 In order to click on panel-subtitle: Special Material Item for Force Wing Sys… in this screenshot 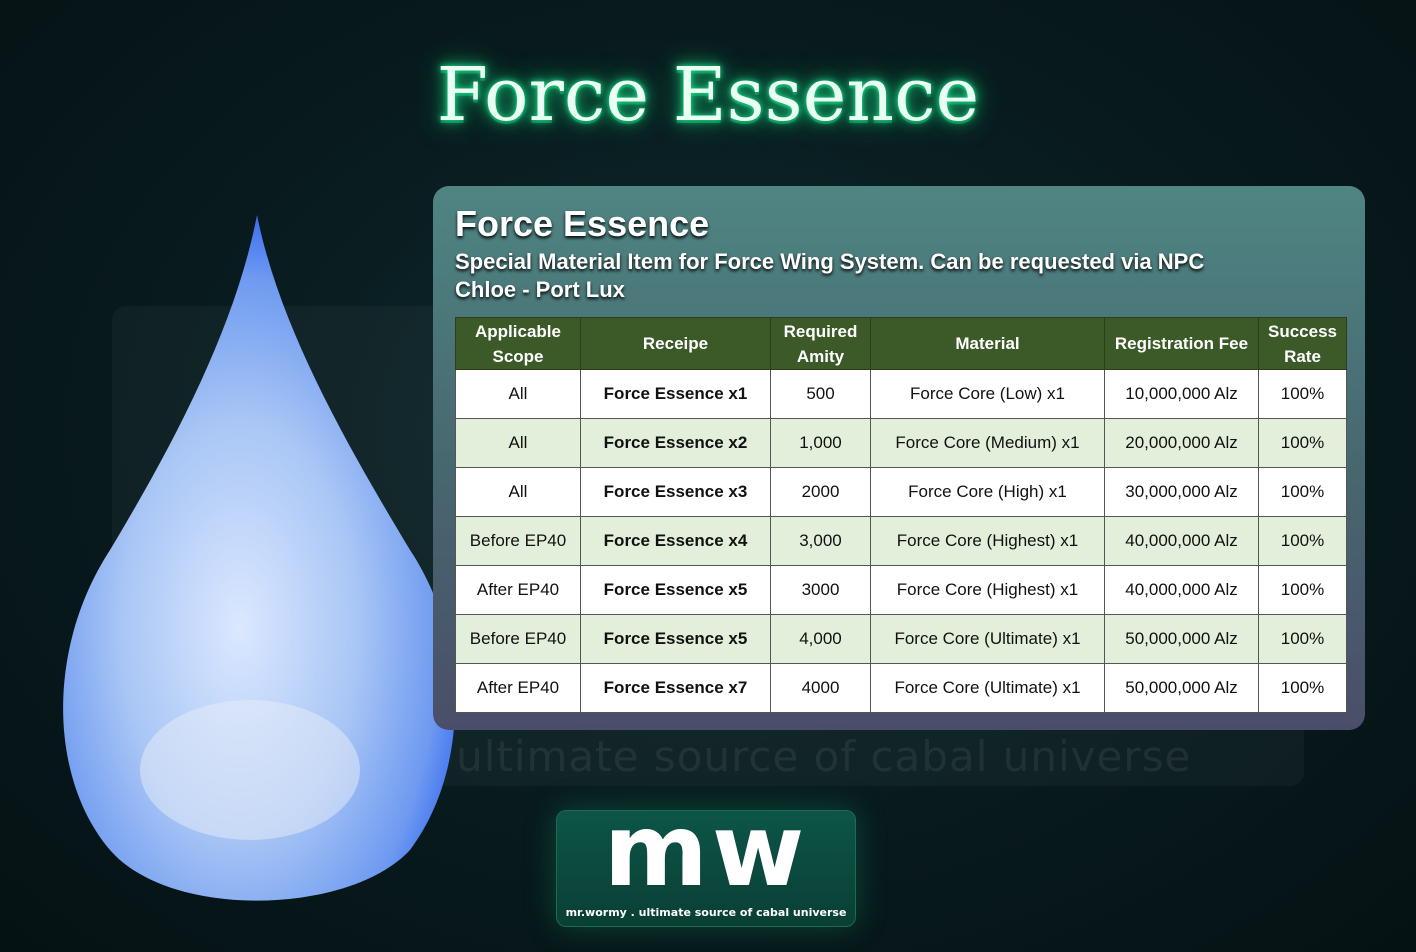, I will do `click(830, 275)`.